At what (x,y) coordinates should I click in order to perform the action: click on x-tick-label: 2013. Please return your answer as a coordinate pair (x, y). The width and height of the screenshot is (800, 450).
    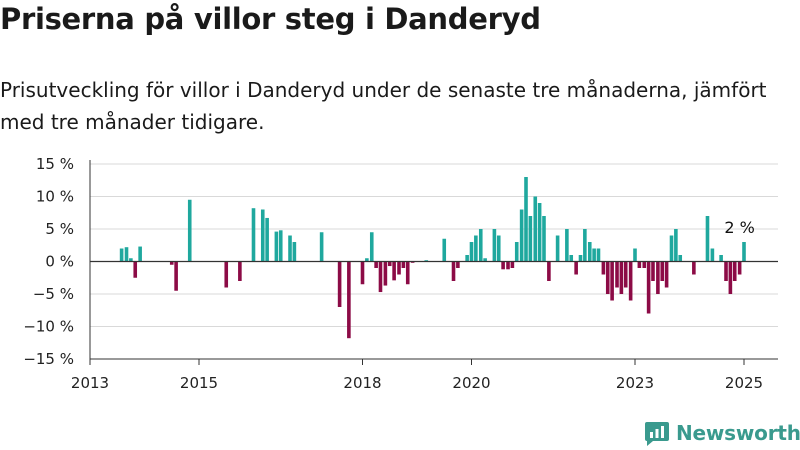
    Looking at the image, I should click on (90, 383).